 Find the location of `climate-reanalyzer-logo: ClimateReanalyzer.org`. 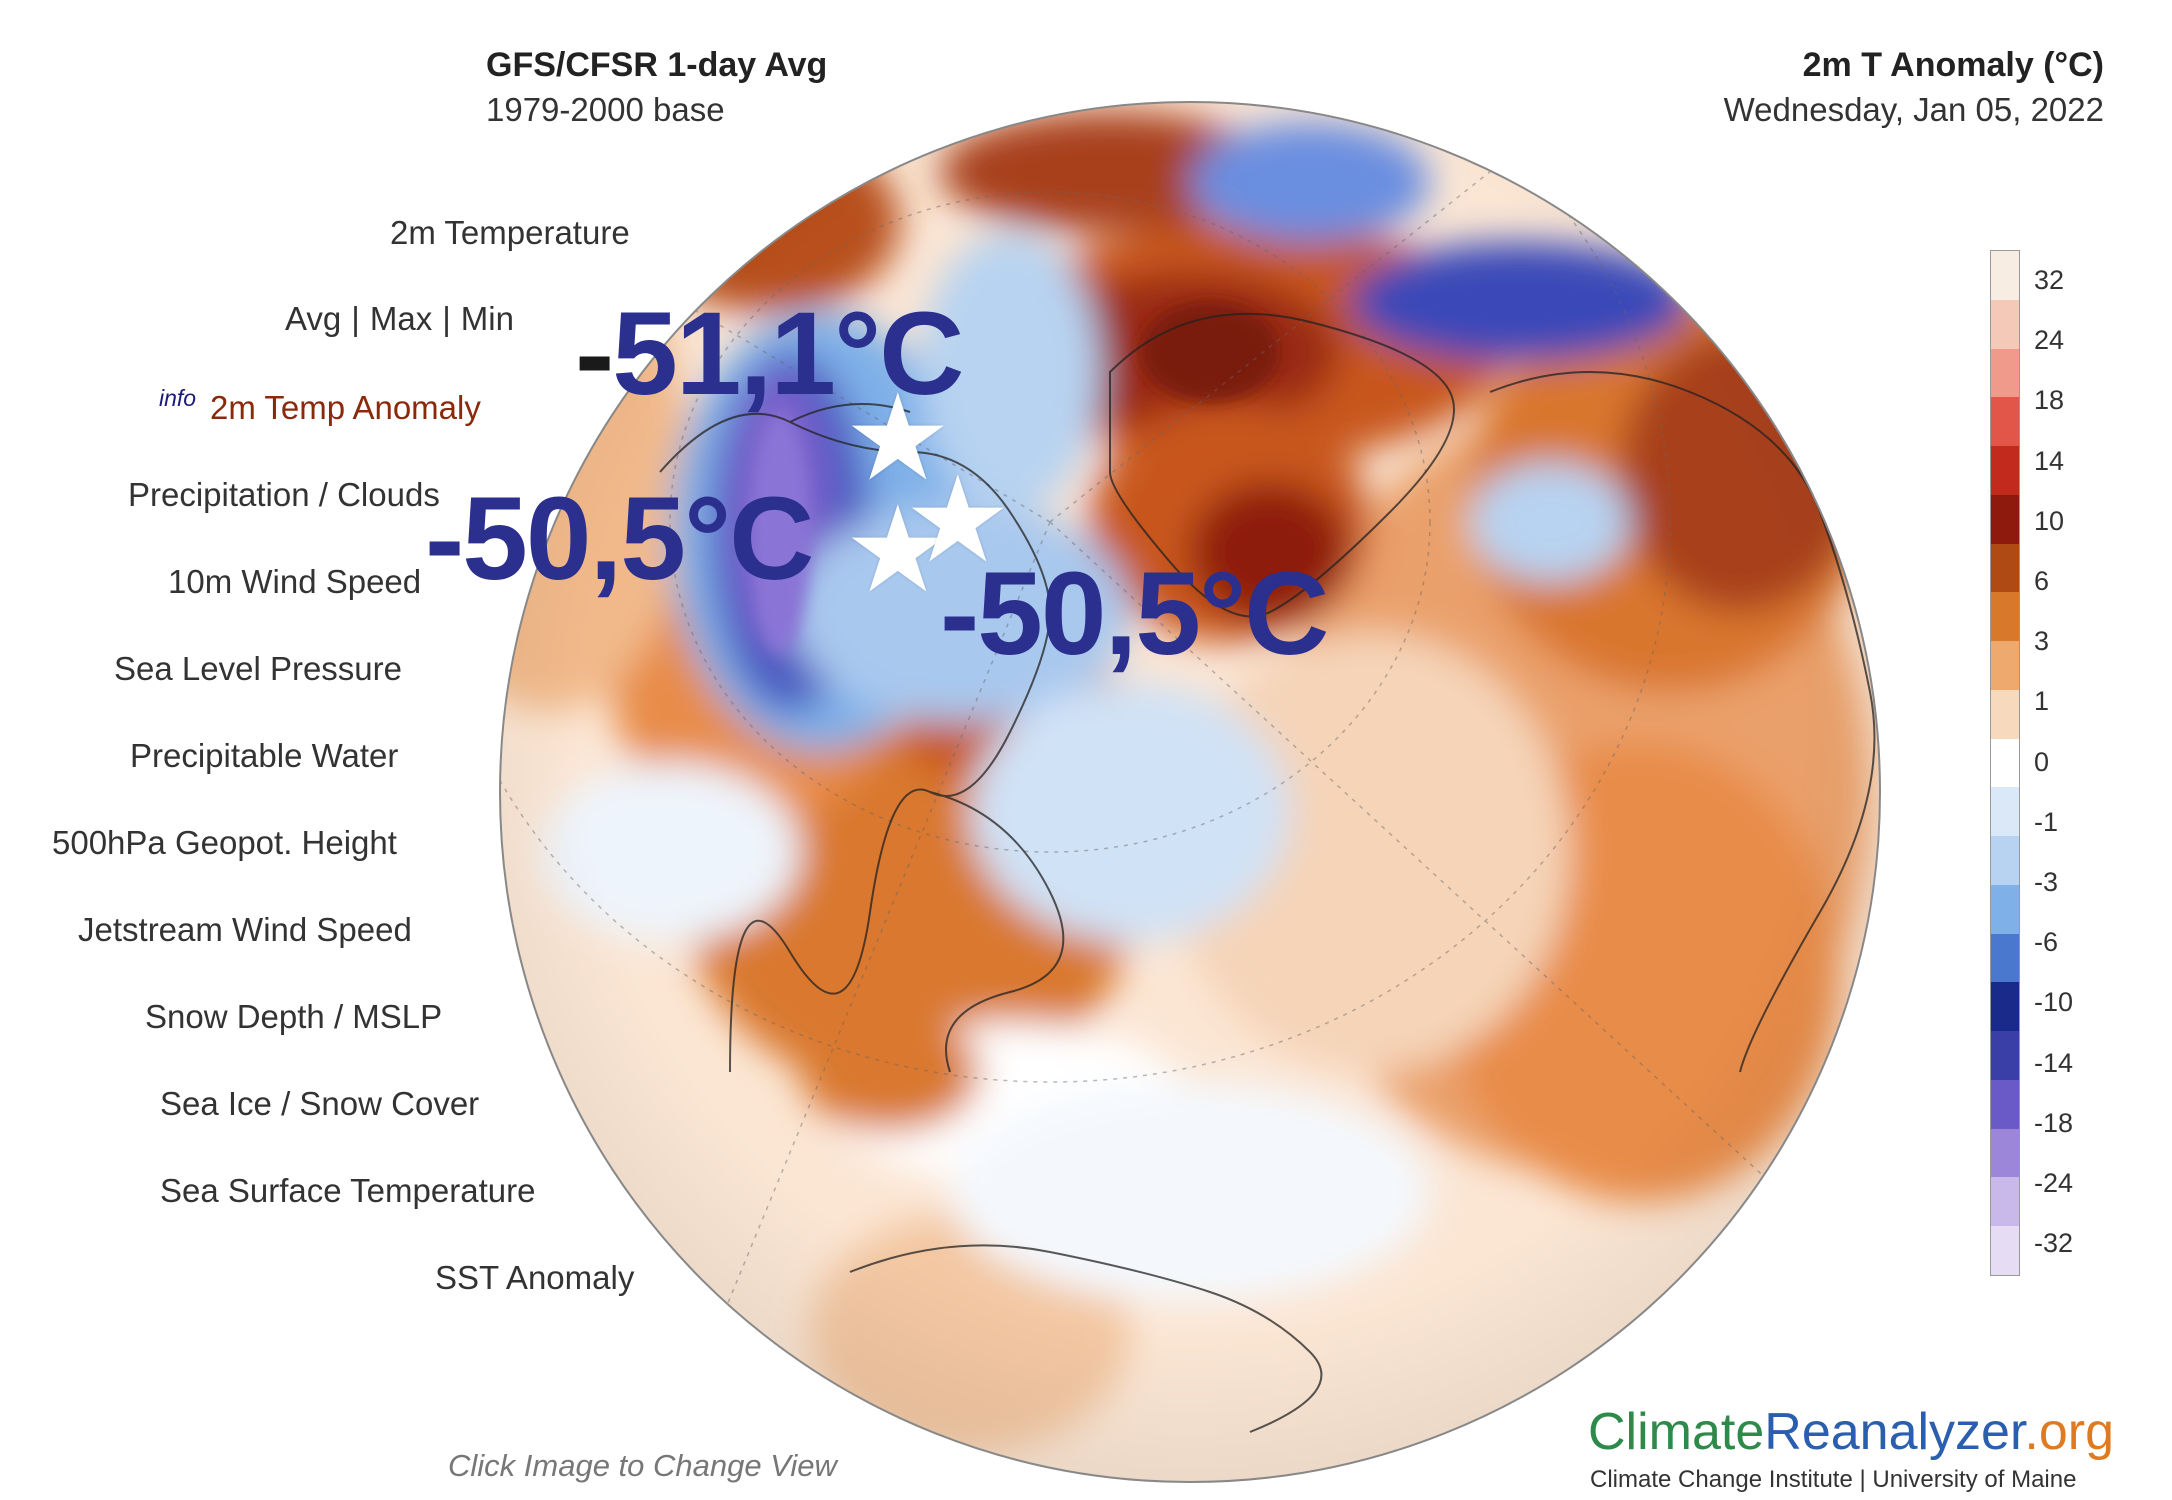

climate-reanalyzer-logo: ClimateReanalyzer.org is located at coordinates (1851, 1432).